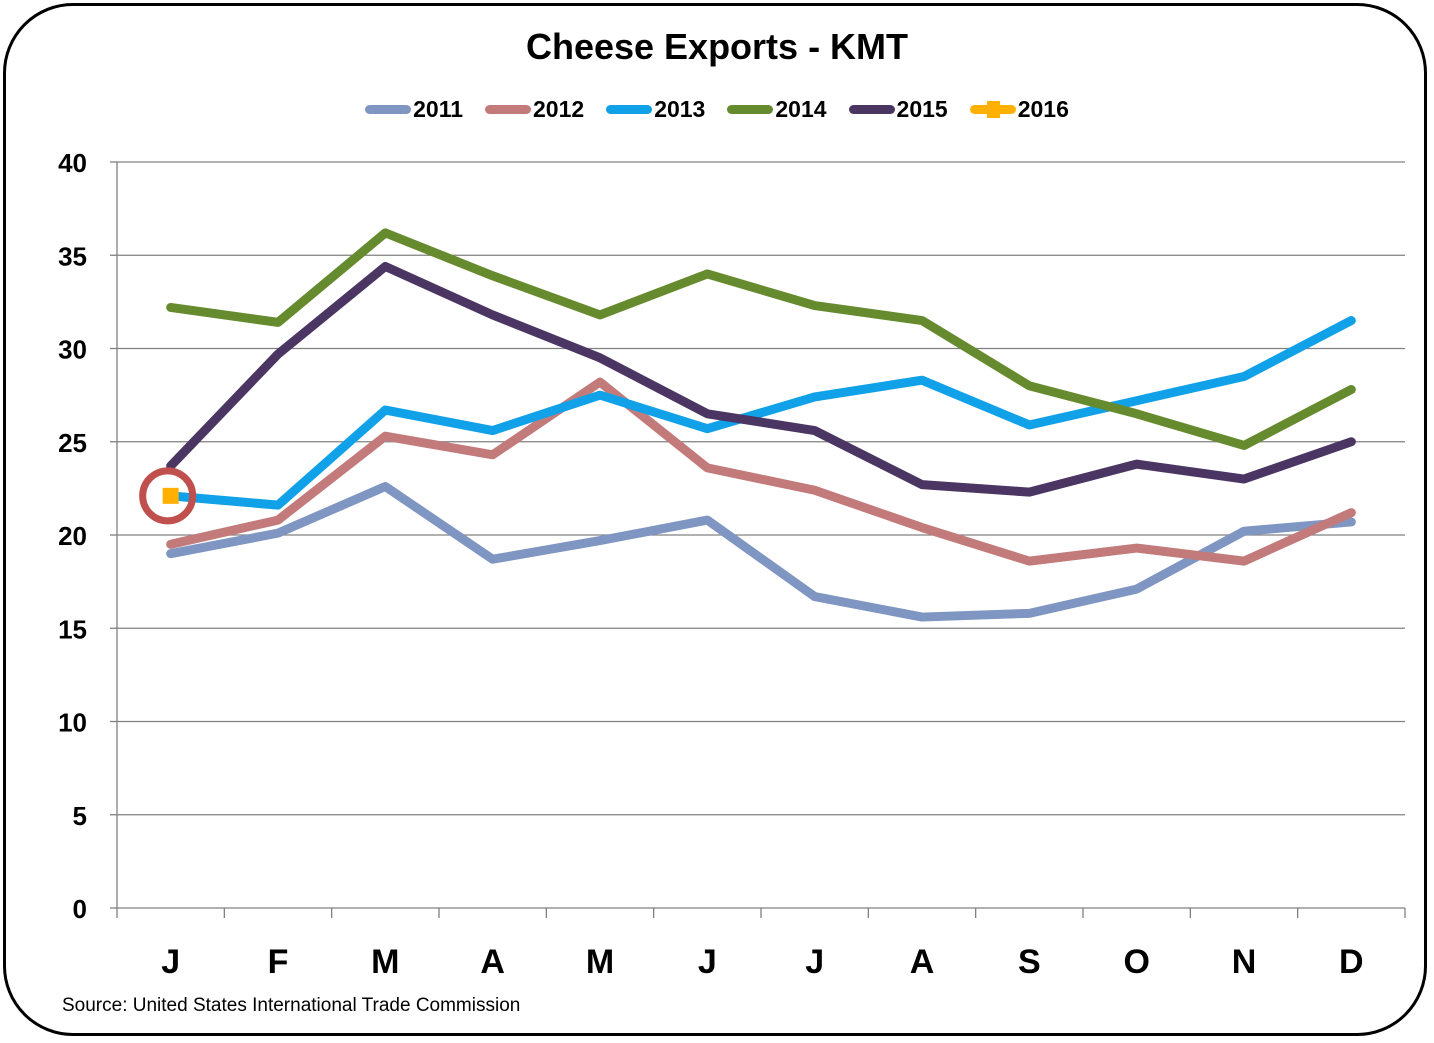 This screenshot has width=1434, height=1043. Describe the element at coordinates (761, 552) in the screenshot. I see `series-line-2011` at that location.